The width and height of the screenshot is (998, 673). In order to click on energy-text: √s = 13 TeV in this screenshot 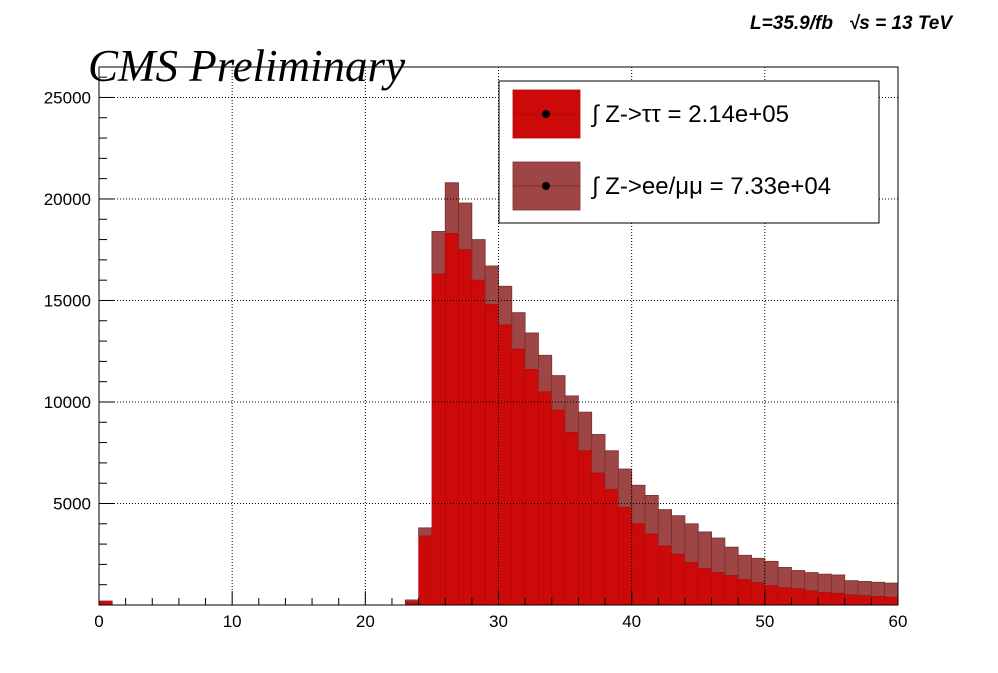, I will do `click(900, 23)`.